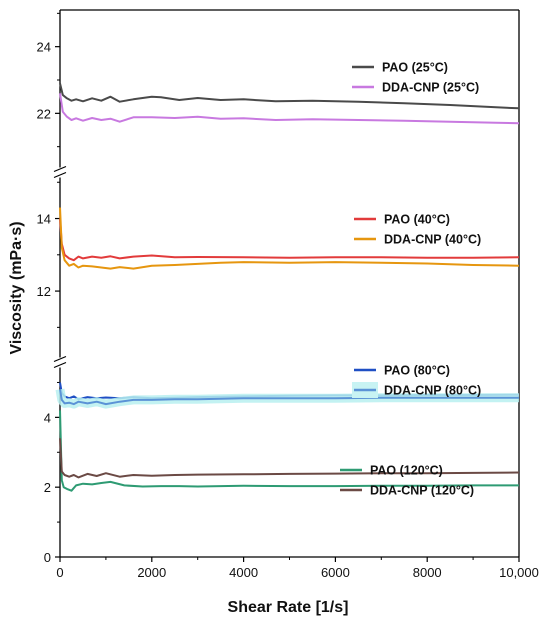 Image resolution: width=550 pixels, height=623 pixels. Describe the element at coordinates (243, 572) in the screenshot. I see `x-tick-label: 4000` at that location.